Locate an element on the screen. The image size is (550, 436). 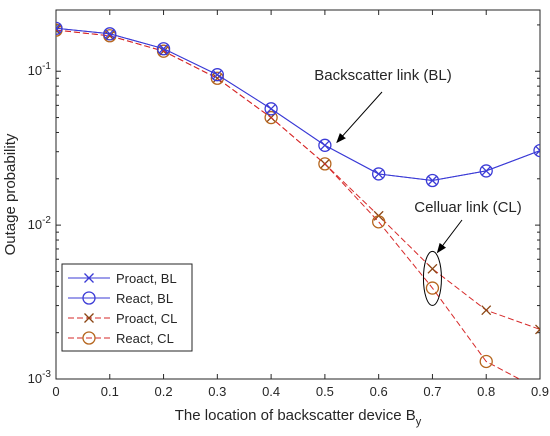
x-tick-label: 0 is located at coordinates (55, 391).